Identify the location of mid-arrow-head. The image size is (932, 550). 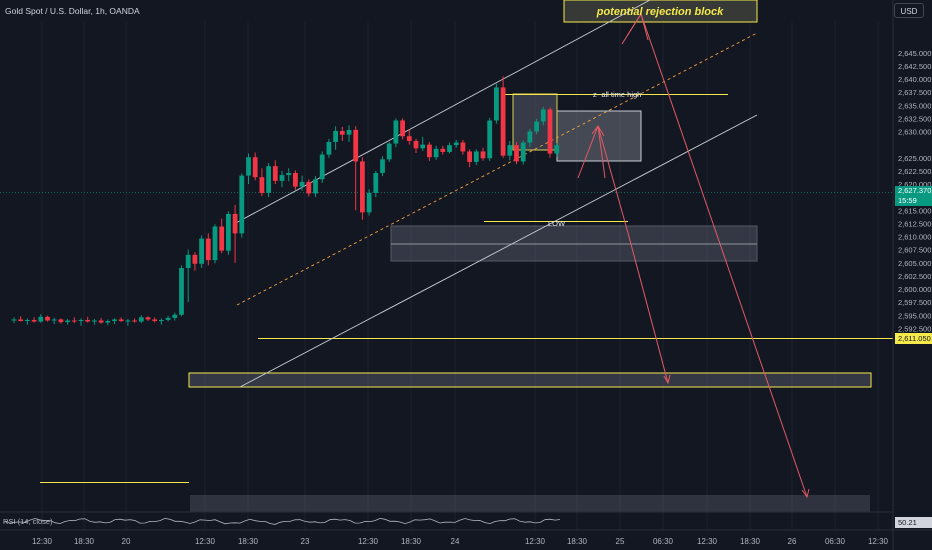
(667, 379).